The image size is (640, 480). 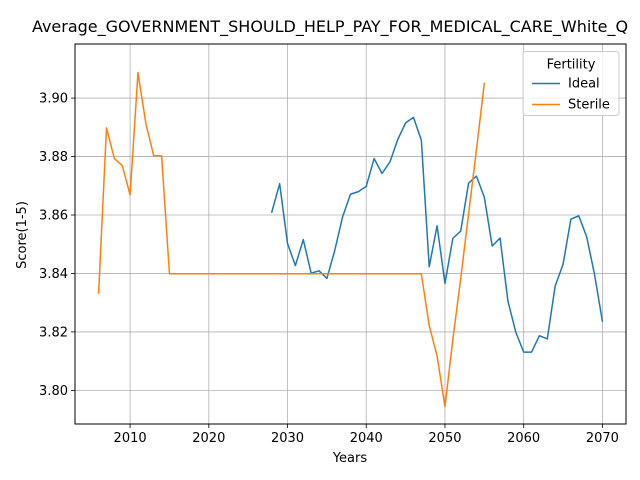 I want to click on y-tick-label: 3.82, so click(x=53, y=332).